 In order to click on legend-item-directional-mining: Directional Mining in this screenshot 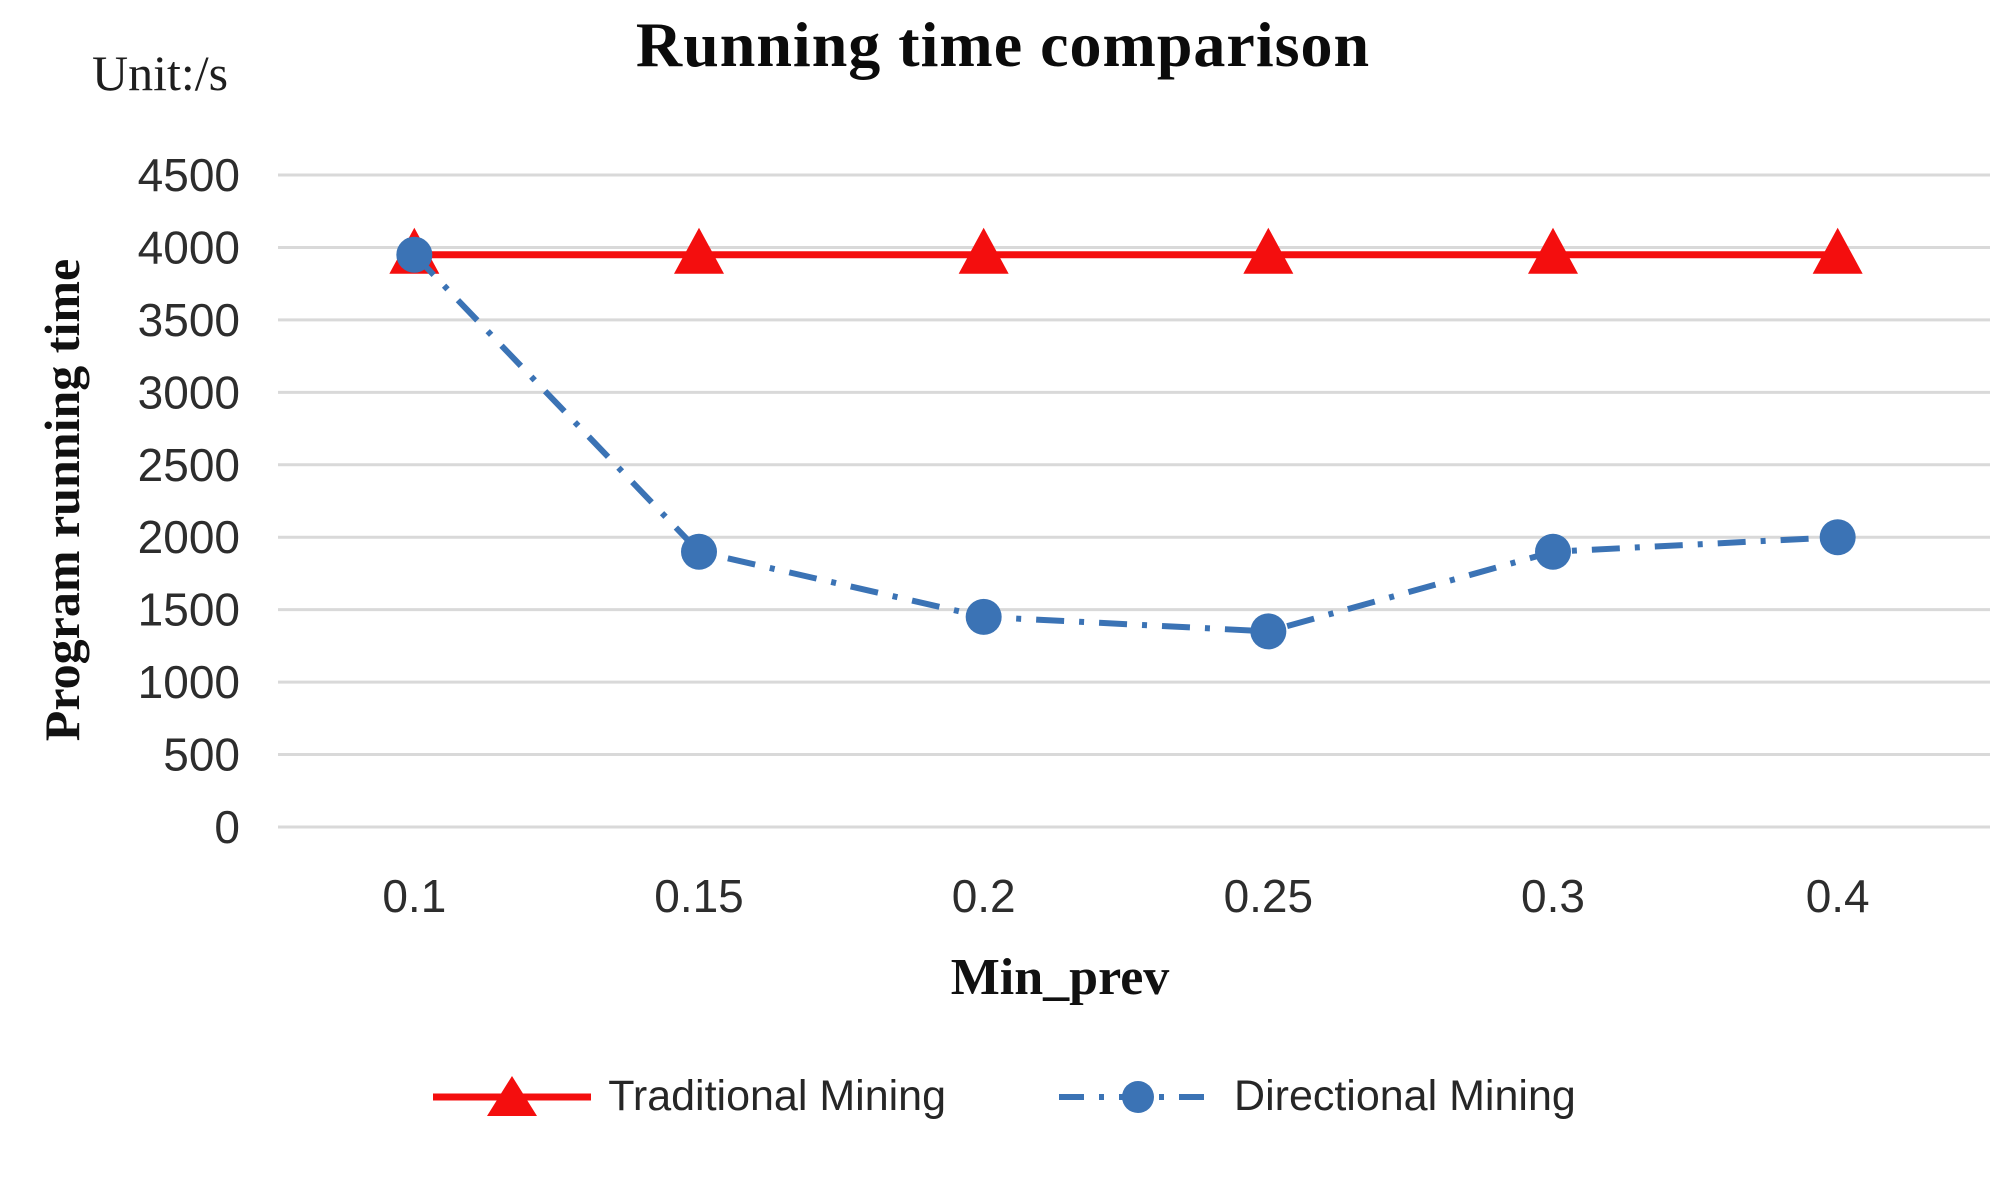, I will do `click(1316, 1096)`.